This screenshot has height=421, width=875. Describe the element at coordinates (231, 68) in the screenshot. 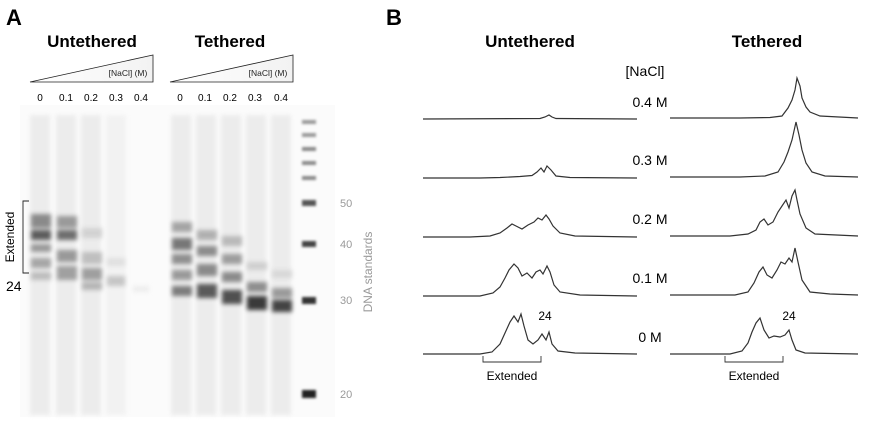

I see `nacl-wedge-tethered: [NaCl] (M)` at that location.